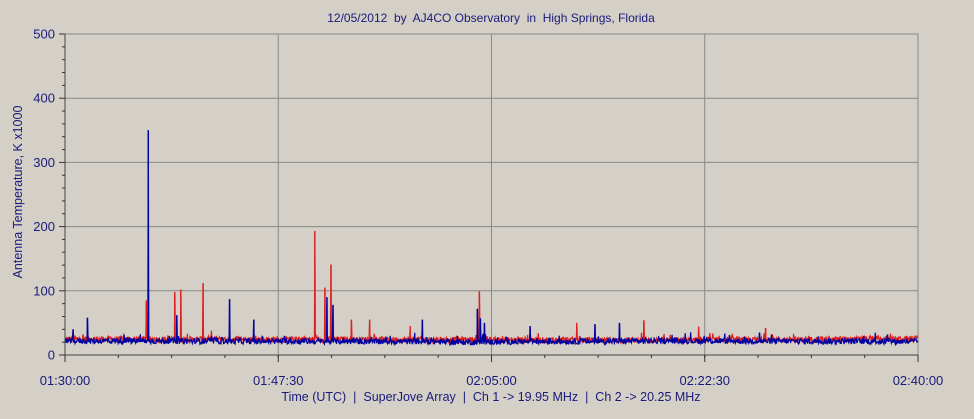  What do you see at coordinates (44, 98) in the screenshot?
I see `y-tick-label: 400` at bounding box center [44, 98].